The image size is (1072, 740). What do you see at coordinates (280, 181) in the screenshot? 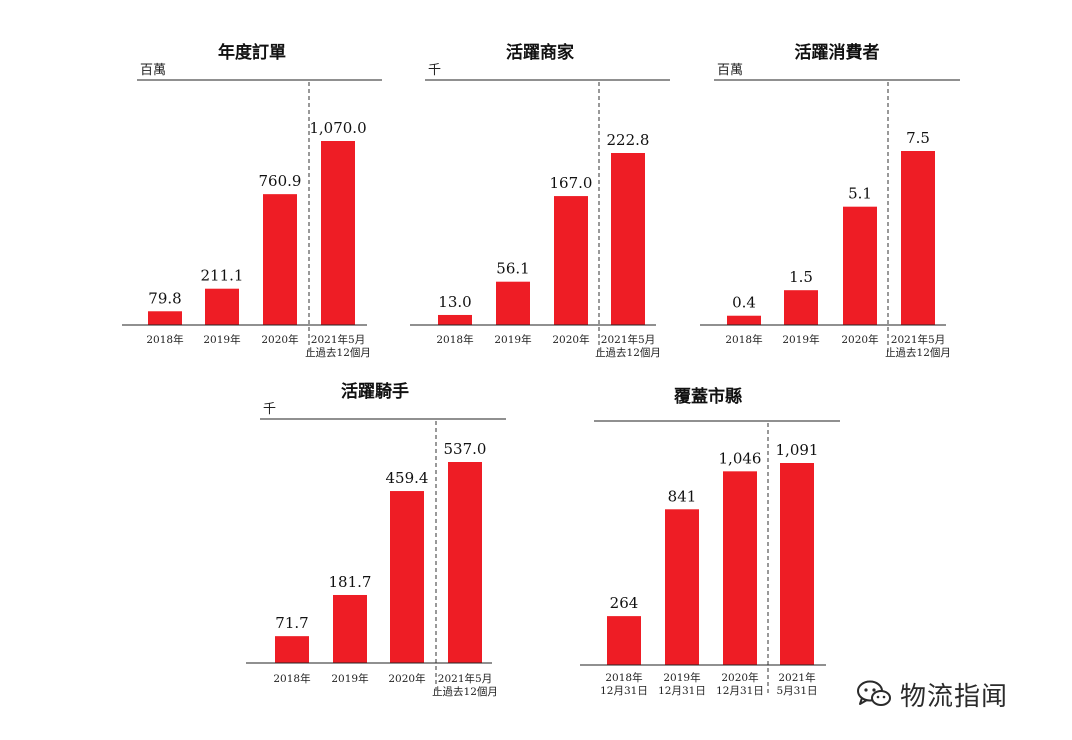
I see `chart-1-value-label-3: 760.9` at bounding box center [280, 181].